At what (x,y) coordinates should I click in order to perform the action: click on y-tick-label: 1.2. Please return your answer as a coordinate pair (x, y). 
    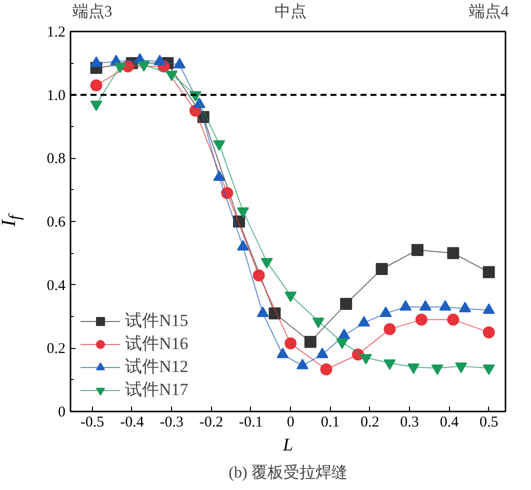
    Looking at the image, I should click on (56, 32).